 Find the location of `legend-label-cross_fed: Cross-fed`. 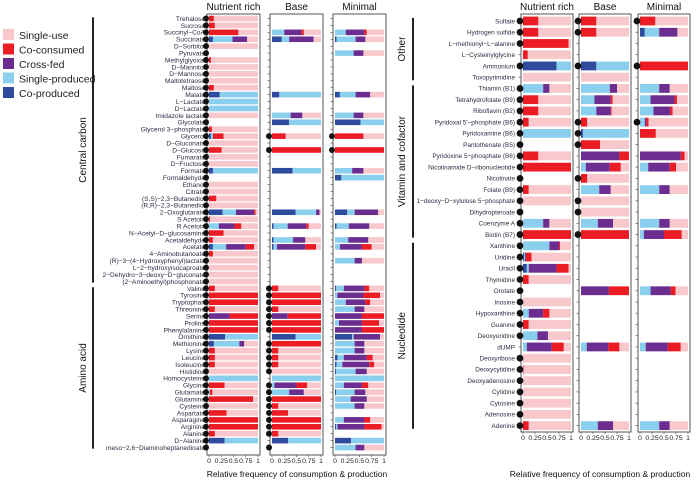

legend-label-cross_fed: Cross-fed is located at coordinates (42, 65).